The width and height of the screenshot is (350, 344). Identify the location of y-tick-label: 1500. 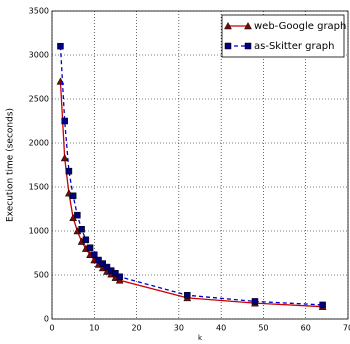
(39, 187).